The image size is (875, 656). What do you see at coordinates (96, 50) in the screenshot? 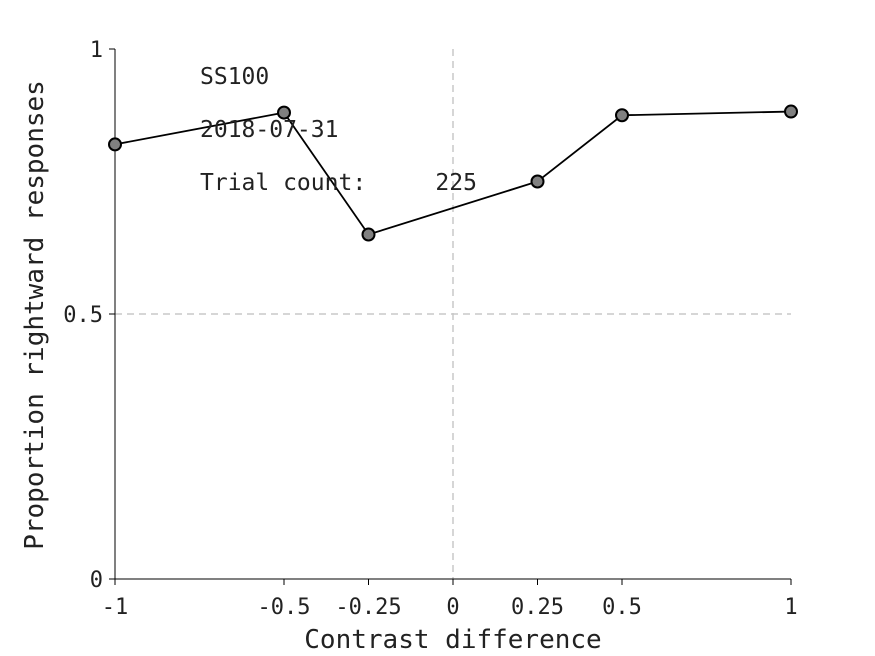
I see `y-tick-label: 1` at bounding box center [96, 50].